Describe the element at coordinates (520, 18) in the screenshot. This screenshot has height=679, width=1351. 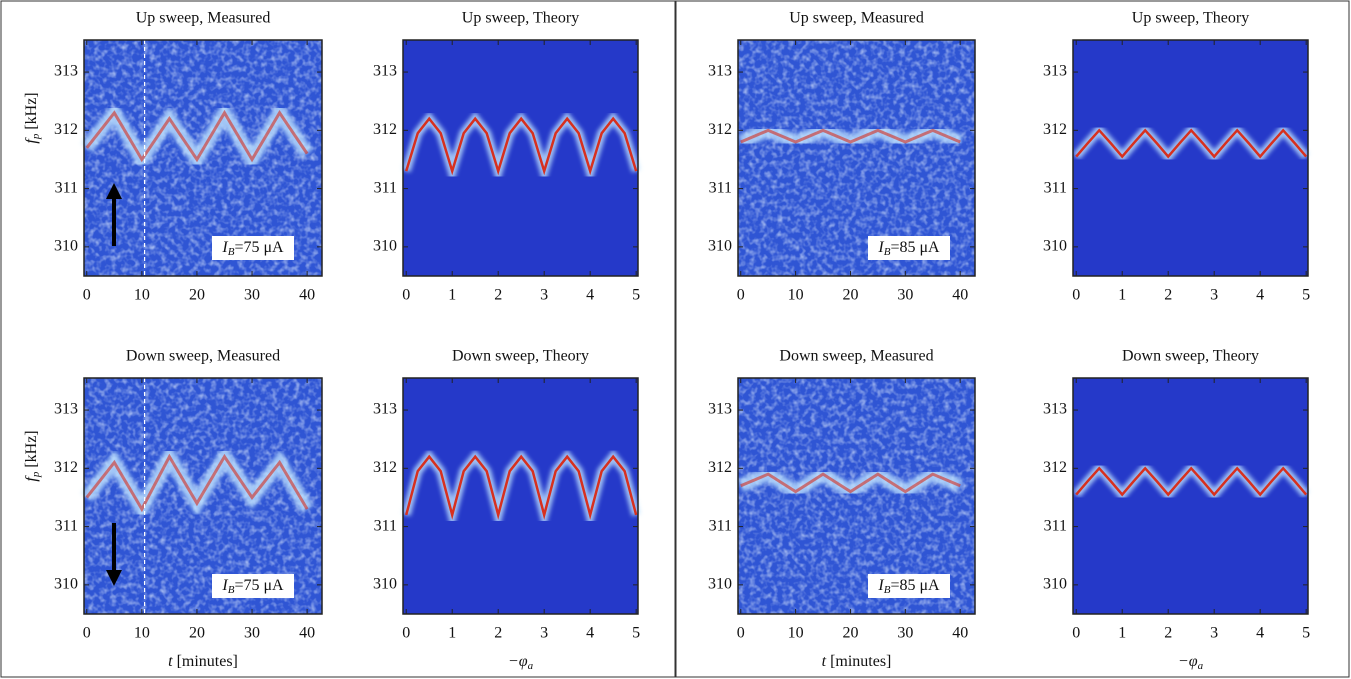
I see `panel-title: Up sweep, Theory` at that location.